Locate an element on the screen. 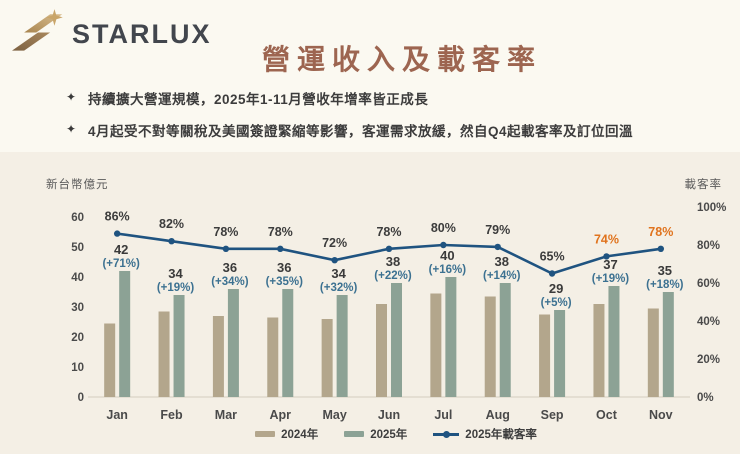 The image size is (740, 454). bullet-text: 4月起受不對等關稅及美國簽證緊縮等影響，客運需求放緩，然自Q4起載客率及訂位回溫 is located at coordinates (361, 131).